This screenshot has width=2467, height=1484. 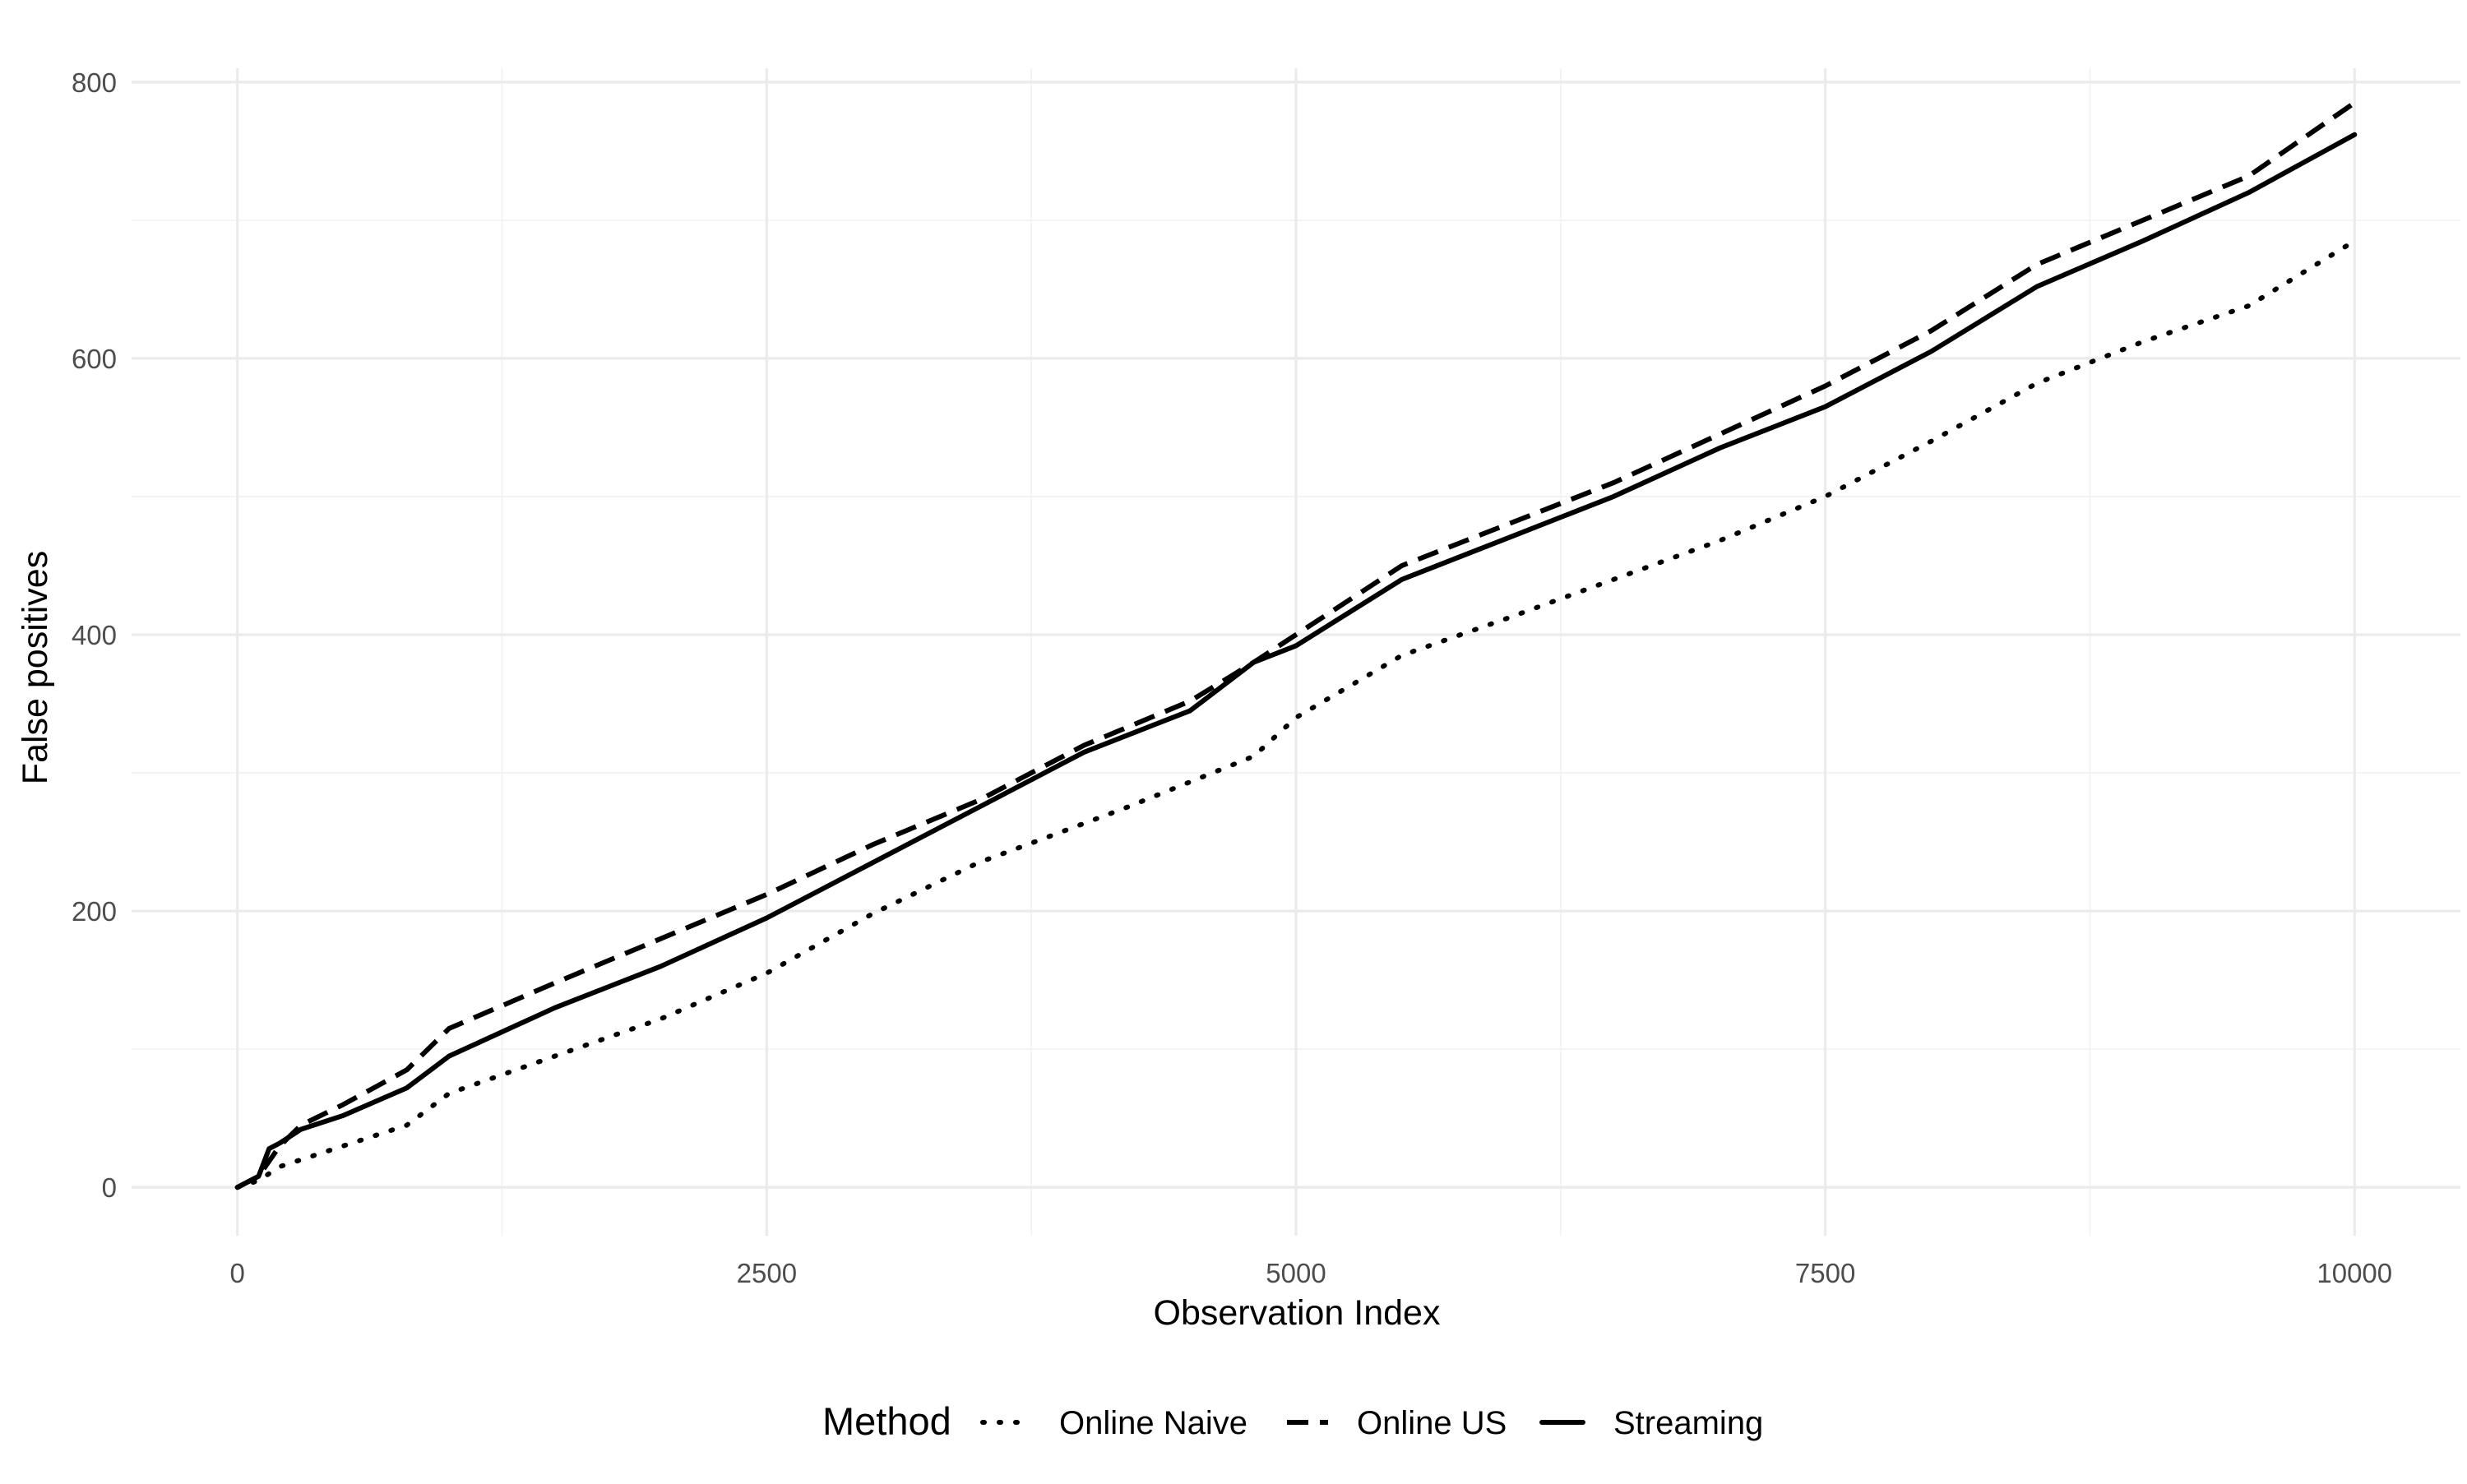 What do you see at coordinates (94, 82) in the screenshot?
I see `y-tick-label: 800` at bounding box center [94, 82].